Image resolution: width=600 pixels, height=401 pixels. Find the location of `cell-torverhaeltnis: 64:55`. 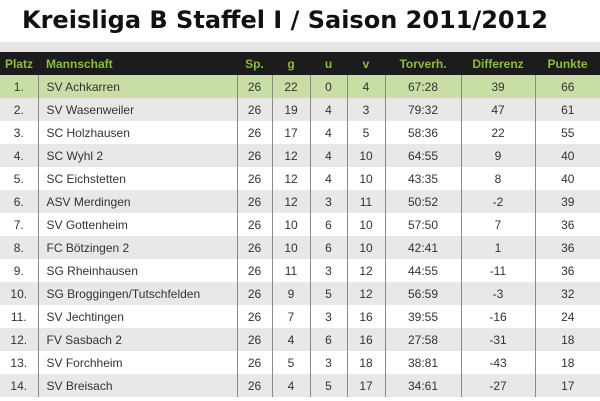

cell-torverhaeltnis: 64:55 is located at coordinates (422, 155).